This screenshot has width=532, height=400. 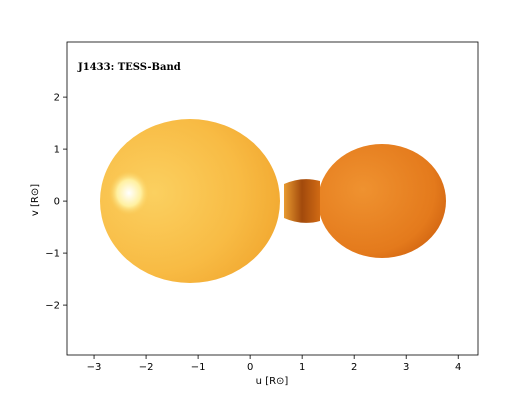 I want to click on x-tick-label: −3, so click(x=94, y=367).